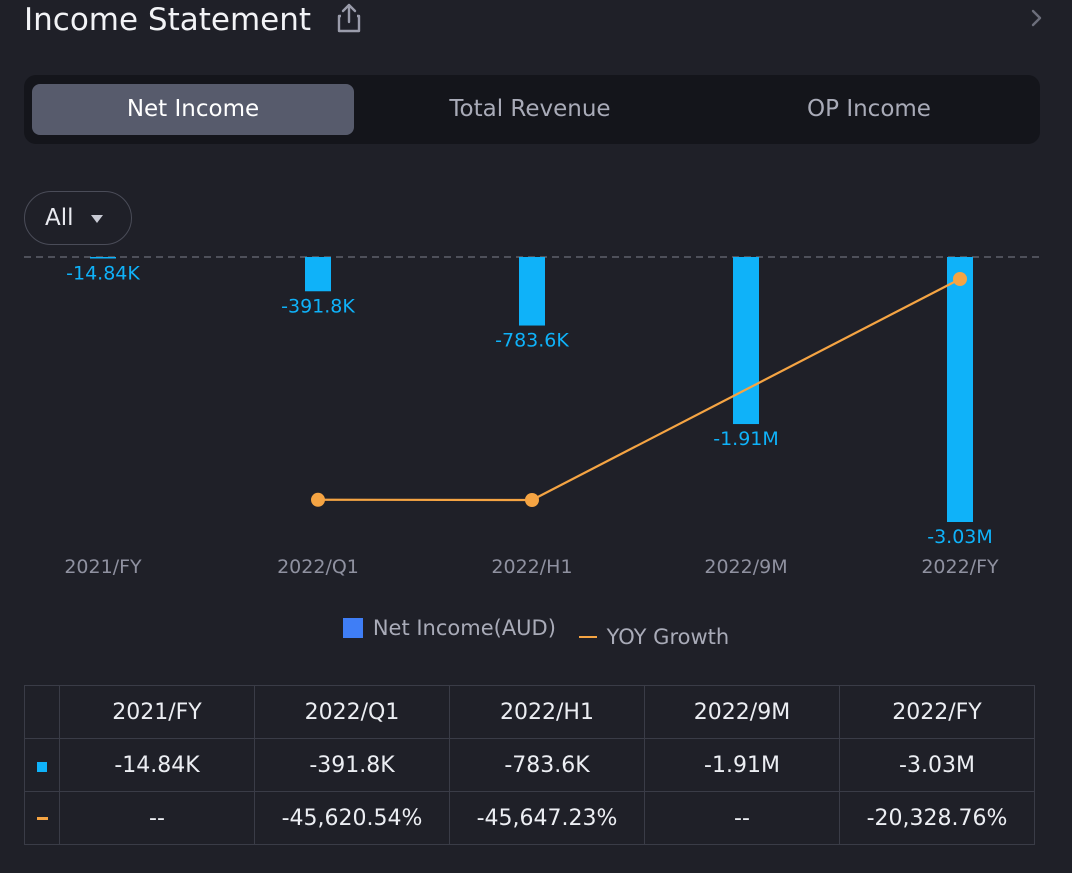 Image resolution: width=1072 pixels, height=873 pixels. I want to click on x-tick-label: 2021/FY, so click(103, 567).